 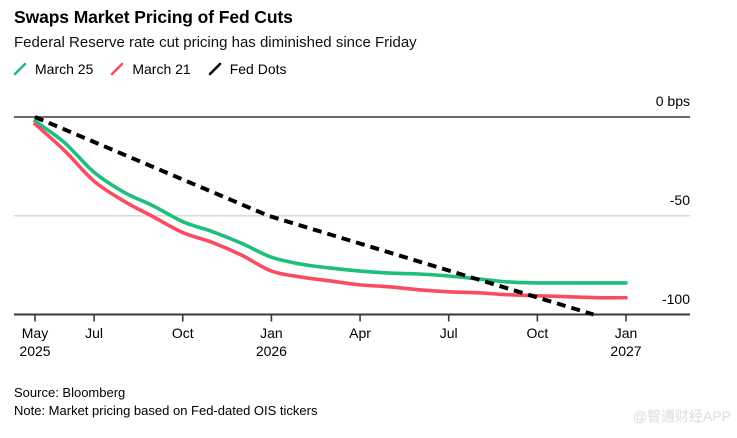 What do you see at coordinates (360, 332) in the screenshot?
I see `x-axis-label: Apr` at bounding box center [360, 332].